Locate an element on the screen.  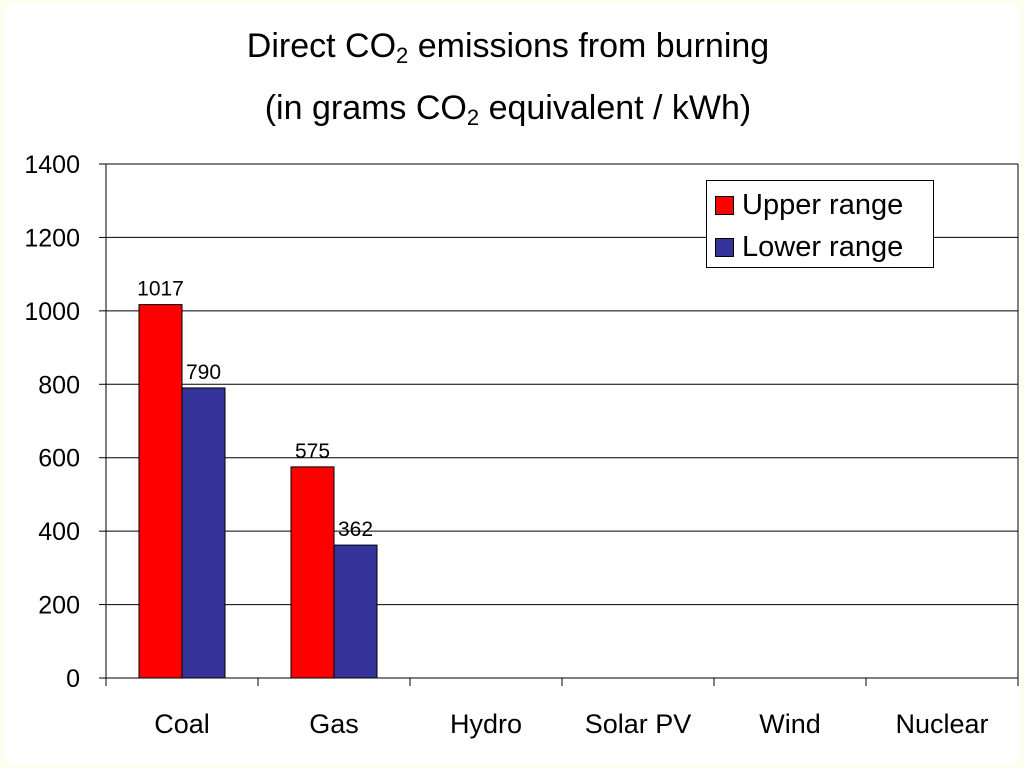
y-tick-label-1200: 1200 is located at coordinates (52, 238).